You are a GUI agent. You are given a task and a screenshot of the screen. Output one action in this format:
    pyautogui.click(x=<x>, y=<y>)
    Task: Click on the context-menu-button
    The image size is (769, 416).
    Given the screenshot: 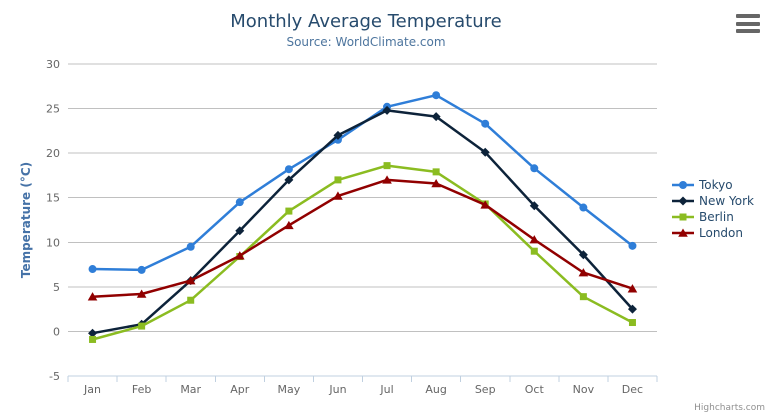 What is the action you would take?
    pyautogui.click(x=748, y=23)
    